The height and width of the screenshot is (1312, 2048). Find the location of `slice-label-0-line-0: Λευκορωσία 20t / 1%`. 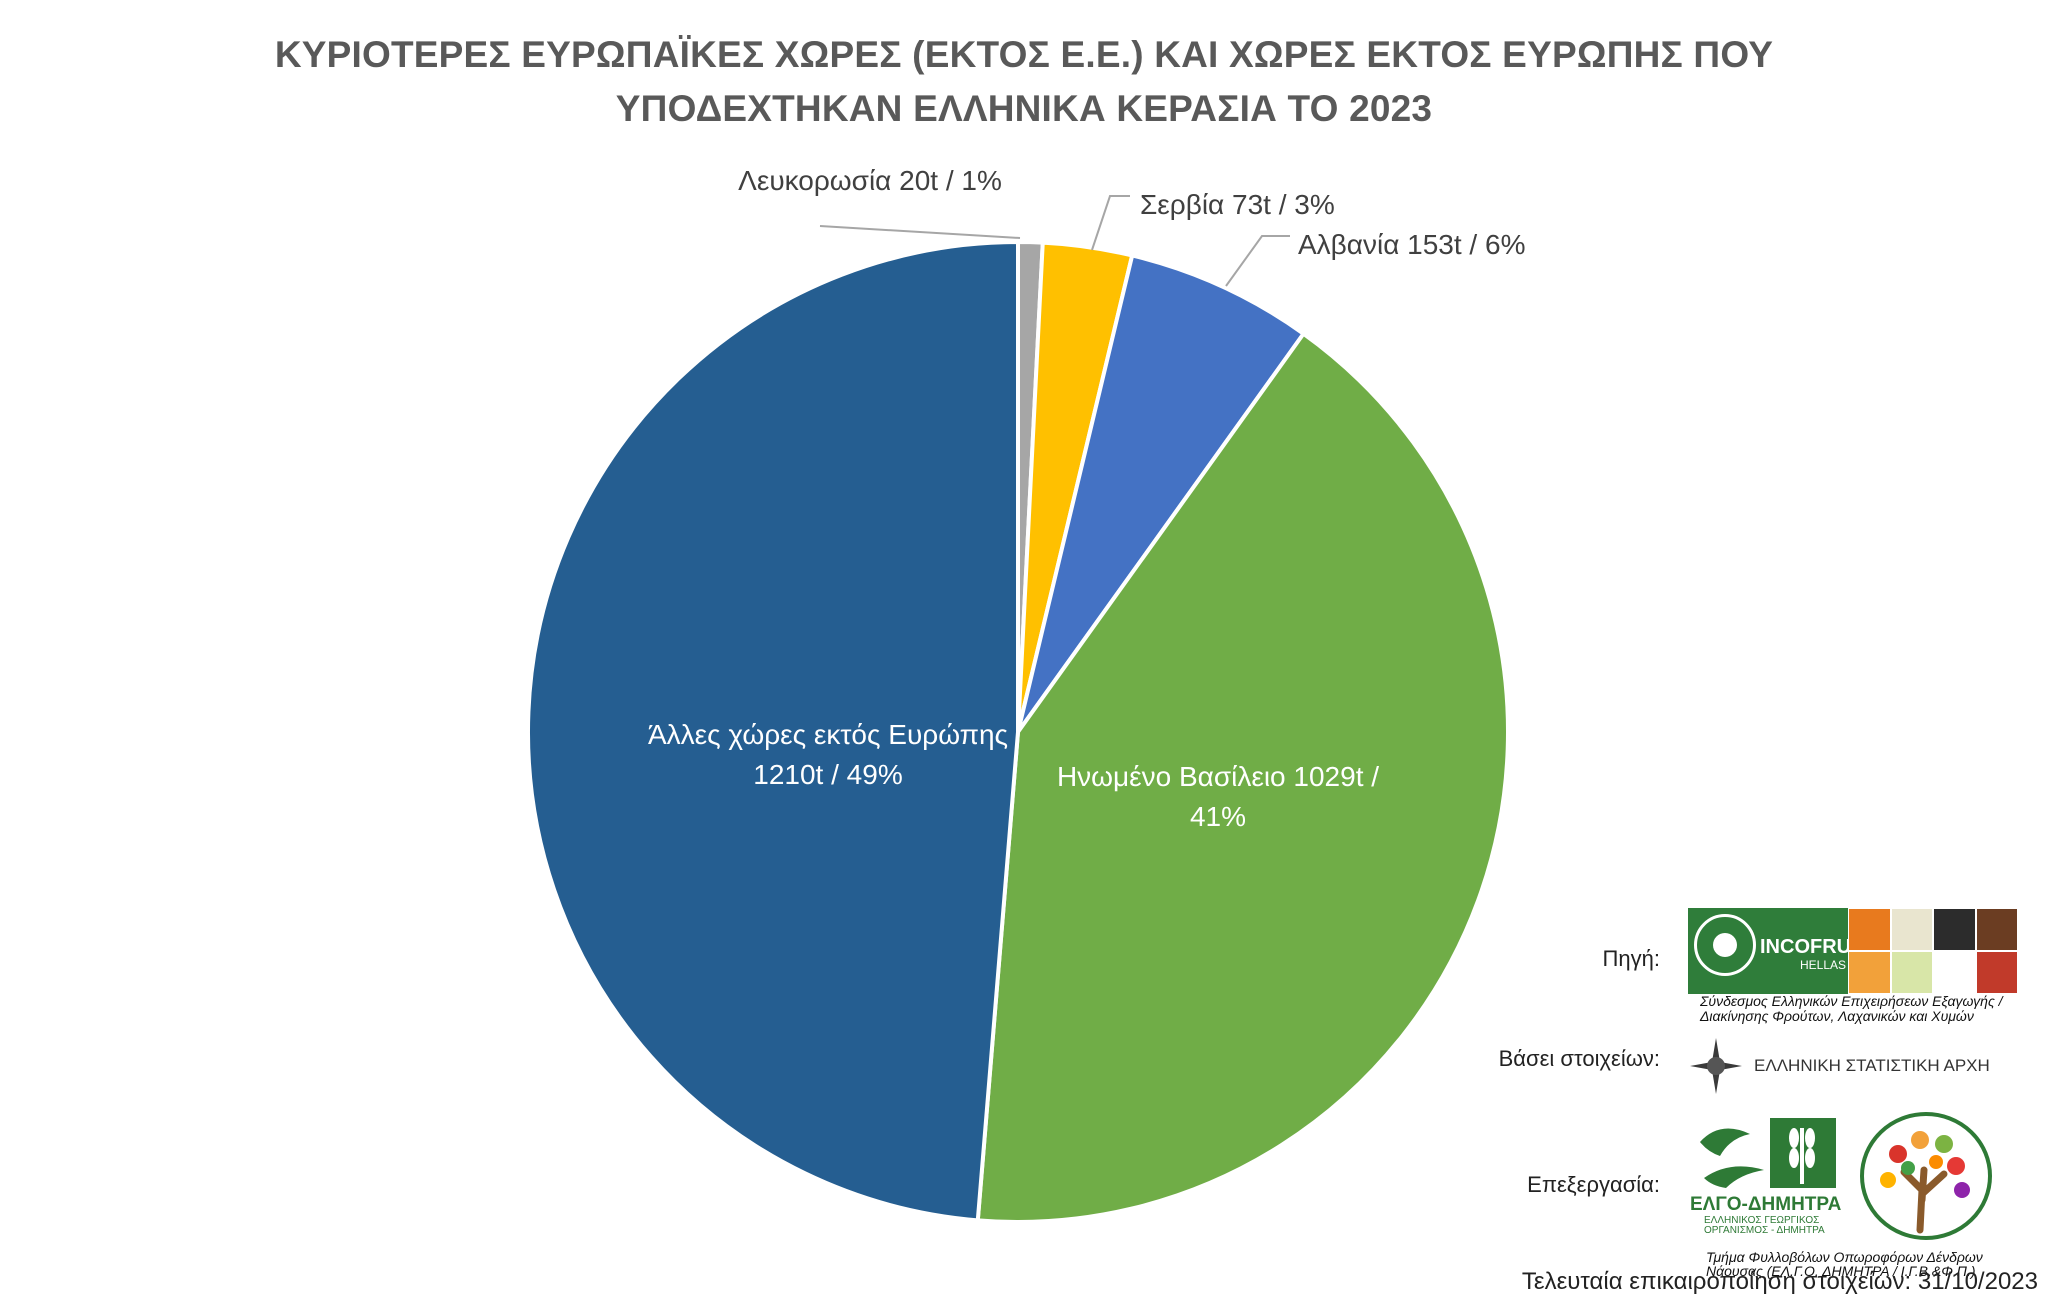

slice-label-0-line-0: Λευκορωσία 20t / 1% is located at coordinates (870, 180).